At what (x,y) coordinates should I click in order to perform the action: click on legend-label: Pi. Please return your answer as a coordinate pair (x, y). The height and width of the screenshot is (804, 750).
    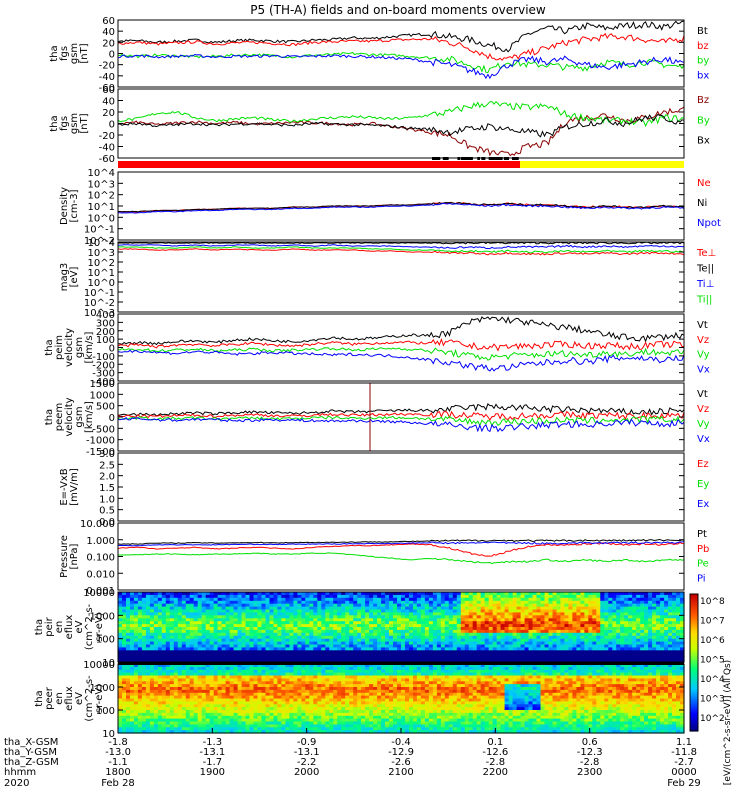
    Looking at the image, I should click on (701, 578).